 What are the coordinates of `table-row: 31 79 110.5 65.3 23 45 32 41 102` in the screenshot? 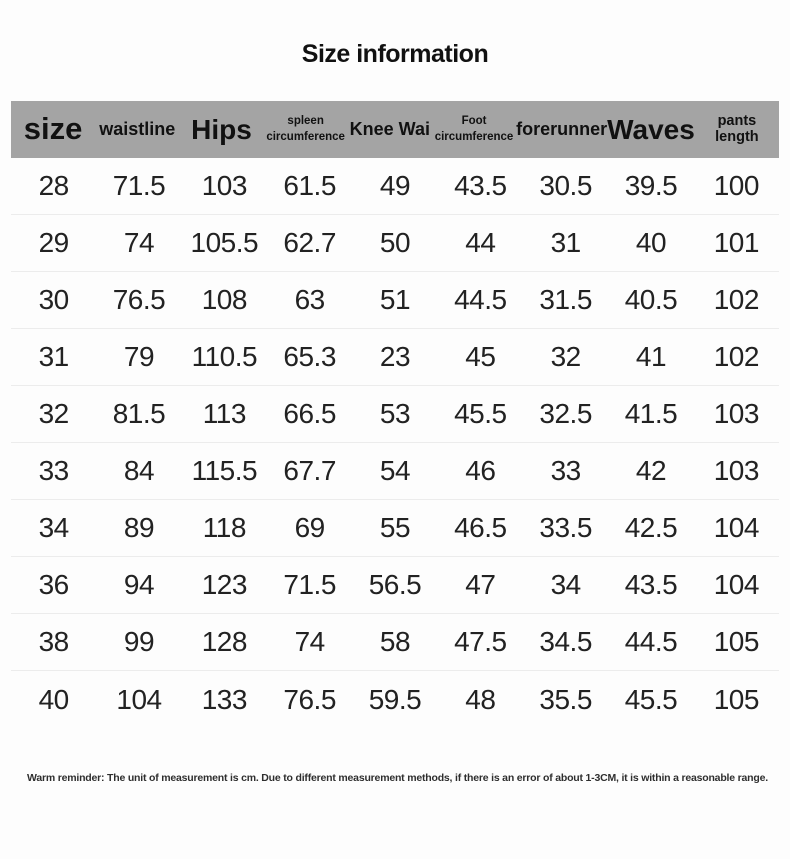 It's located at (395, 357).